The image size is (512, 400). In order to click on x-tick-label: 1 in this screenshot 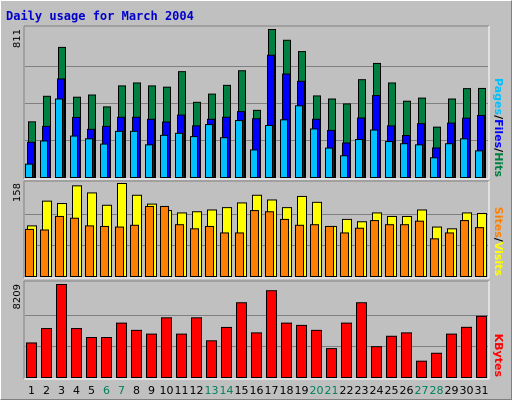, I will do `click(31, 390)`.